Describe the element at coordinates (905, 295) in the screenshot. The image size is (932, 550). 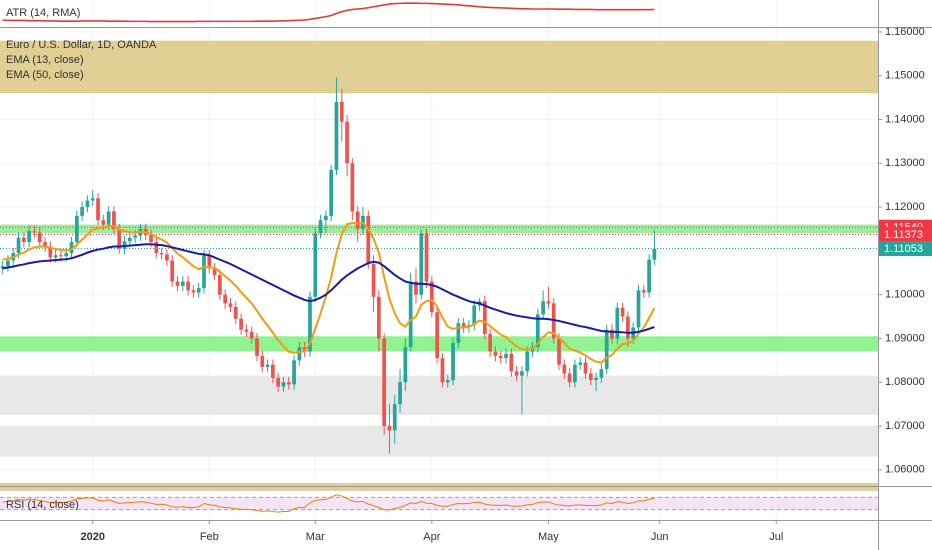
I see `y-tick-label: 1.10000` at that location.